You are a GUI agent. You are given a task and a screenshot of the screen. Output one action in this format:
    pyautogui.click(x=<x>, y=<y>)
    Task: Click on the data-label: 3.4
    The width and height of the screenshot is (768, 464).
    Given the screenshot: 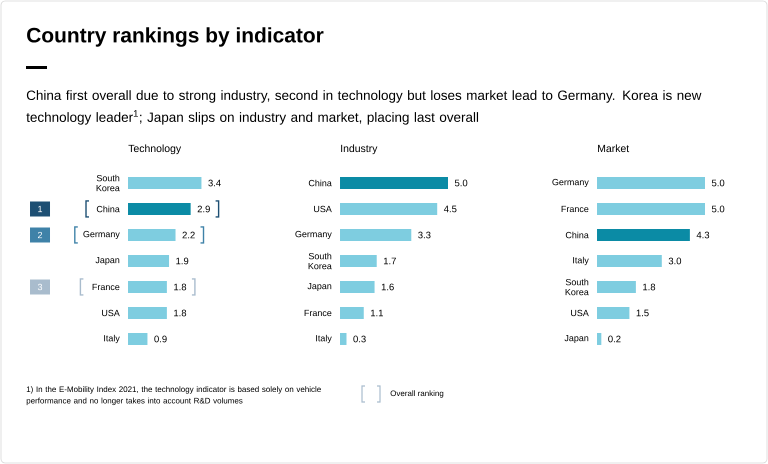 What is the action you would take?
    pyautogui.click(x=214, y=183)
    